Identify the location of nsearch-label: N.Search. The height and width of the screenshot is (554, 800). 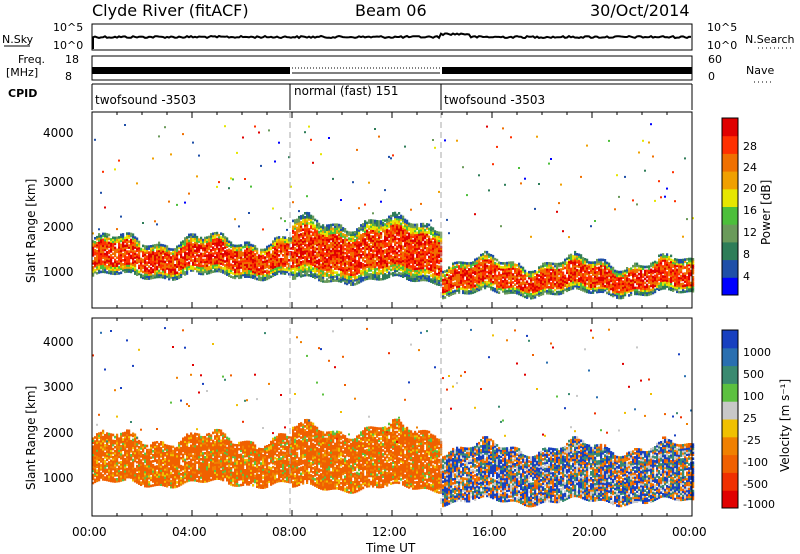
(770, 39).